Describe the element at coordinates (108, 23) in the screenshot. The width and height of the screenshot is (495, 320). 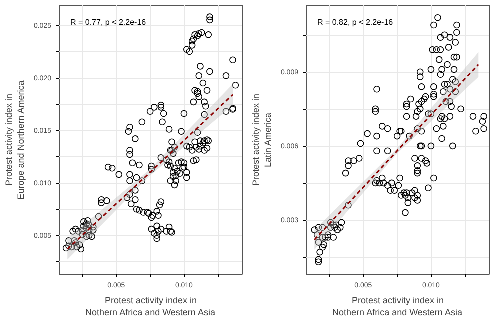
I see `annotation: R = 0.77, p < 2.2e-16` at that location.